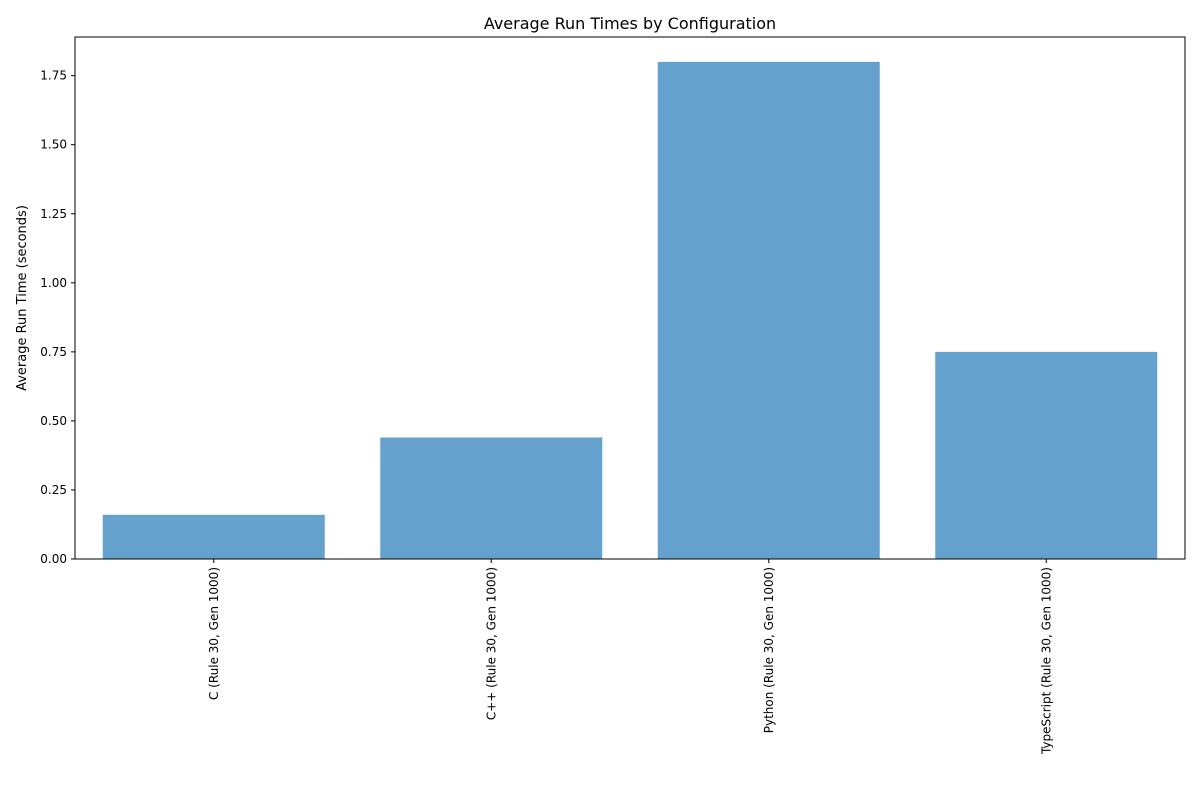 The image size is (1200, 804). What do you see at coordinates (53, 214) in the screenshot?
I see `y-tick-label: 1.25` at bounding box center [53, 214].